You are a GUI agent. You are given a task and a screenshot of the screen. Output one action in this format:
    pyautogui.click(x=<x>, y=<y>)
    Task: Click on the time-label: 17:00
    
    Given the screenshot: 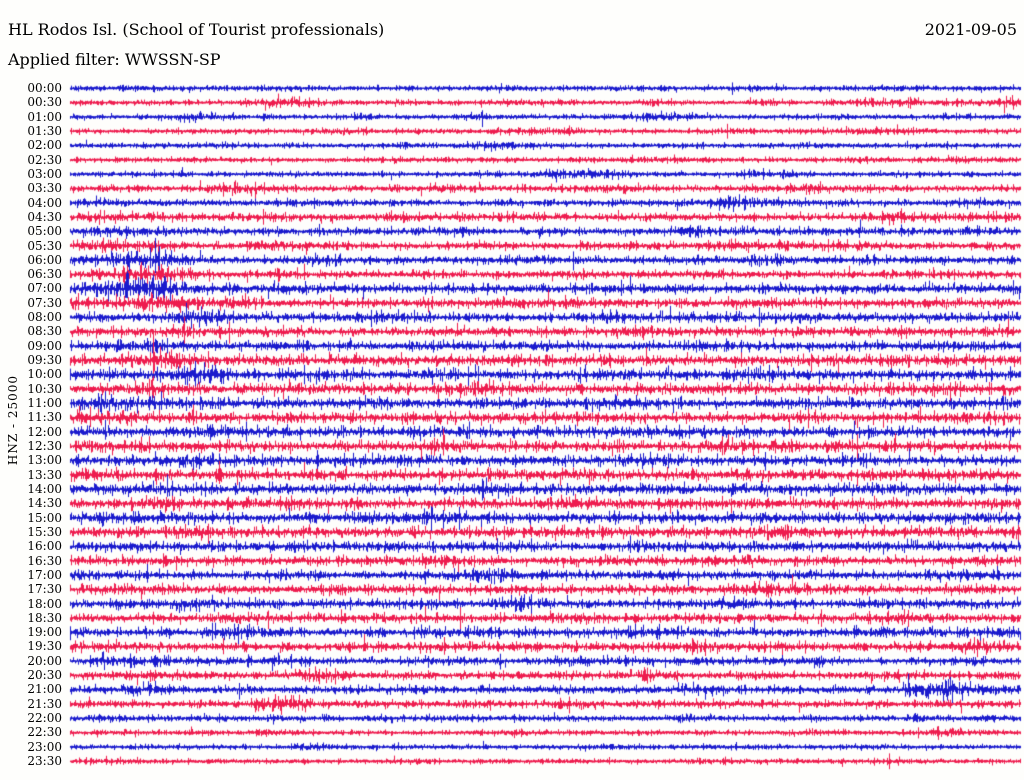 What is the action you would take?
    pyautogui.click(x=44, y=574)
    